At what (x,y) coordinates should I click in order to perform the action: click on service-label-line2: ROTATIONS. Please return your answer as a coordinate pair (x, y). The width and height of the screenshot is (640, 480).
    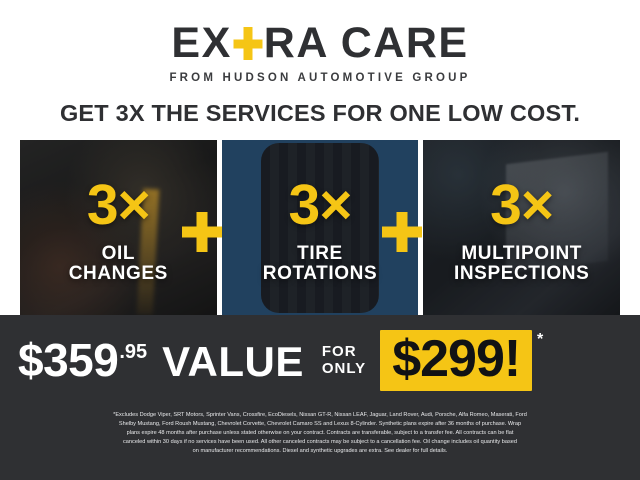
    Looking at the image, I should click on (320, 273).